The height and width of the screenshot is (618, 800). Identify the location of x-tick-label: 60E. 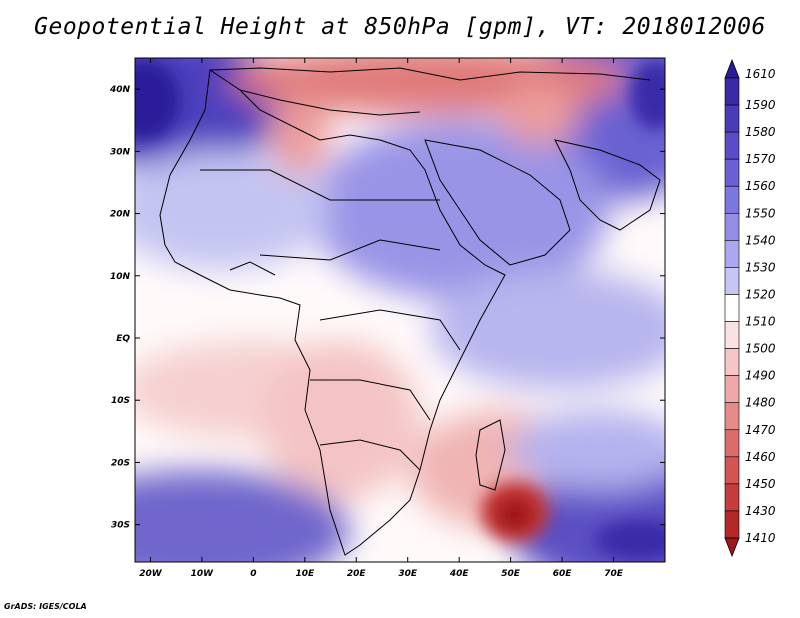
(563, 574).